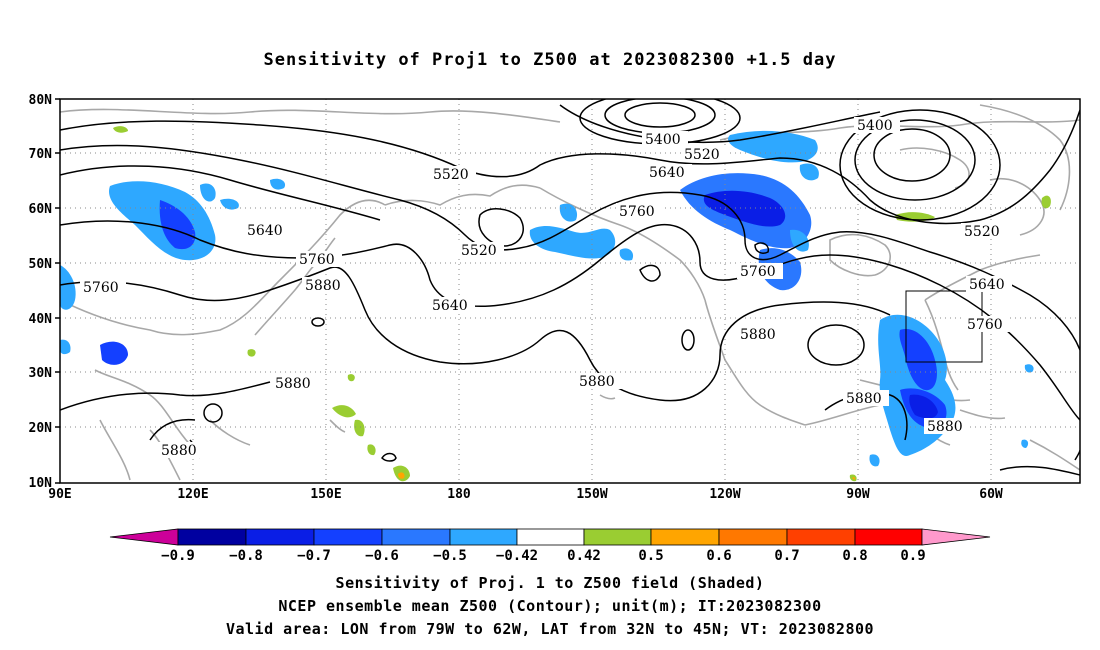 The width and height of the screenshot is (1100, 650). I want to click on lon-label: 180, so click(459, 494).